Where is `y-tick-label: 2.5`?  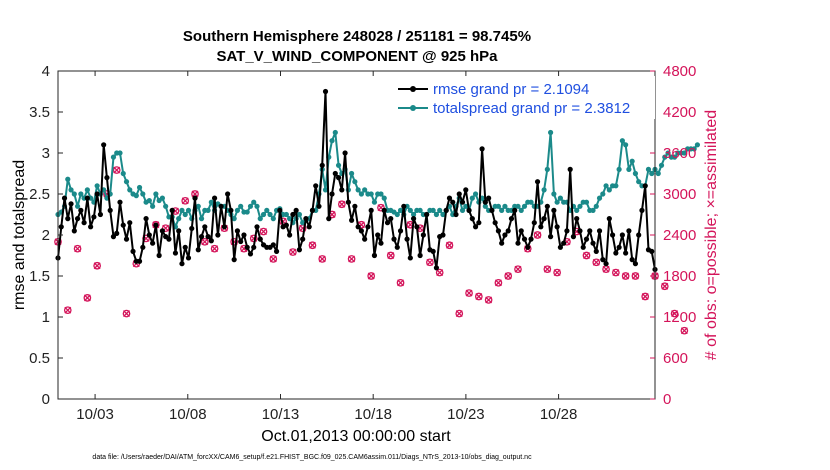
y-tick-label: 2.5 is located at coordinates (39, 194).